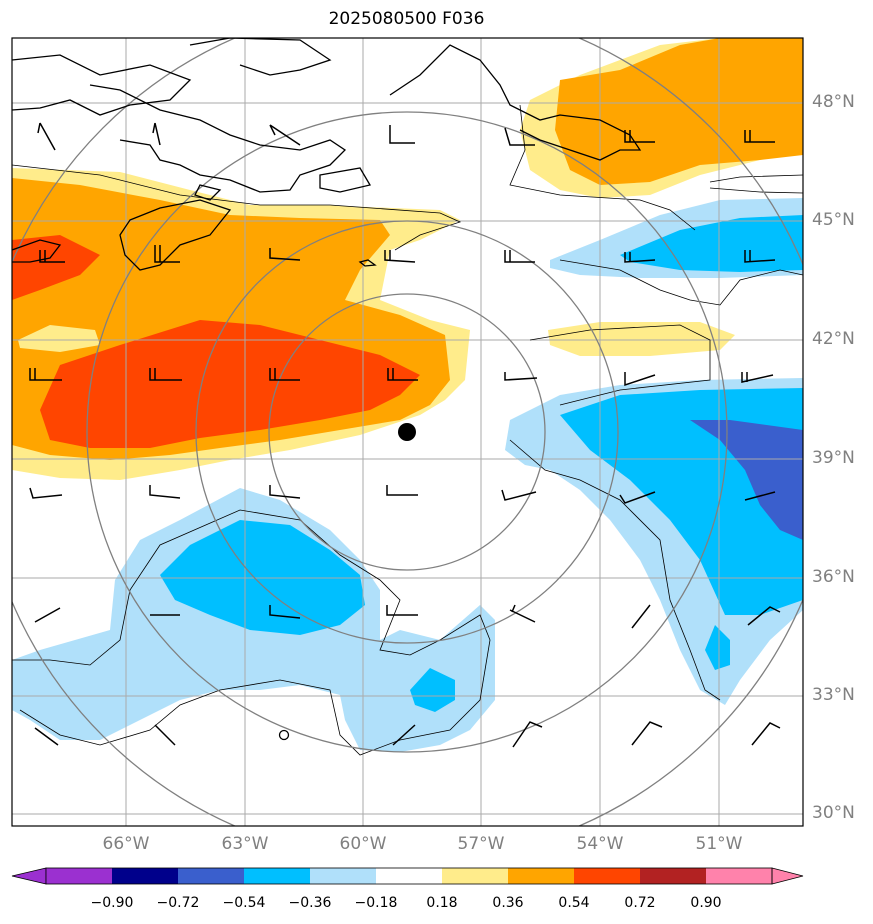  I want to click on contour-fill-neg0.36-small, so click(717, 647).